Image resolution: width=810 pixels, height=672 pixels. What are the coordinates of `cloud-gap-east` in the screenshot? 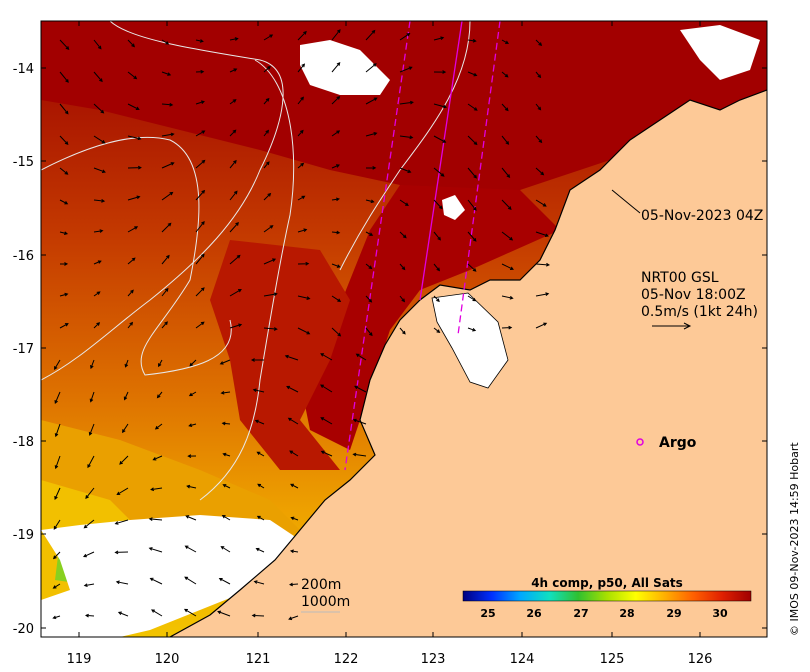 It's located at (720, 52).